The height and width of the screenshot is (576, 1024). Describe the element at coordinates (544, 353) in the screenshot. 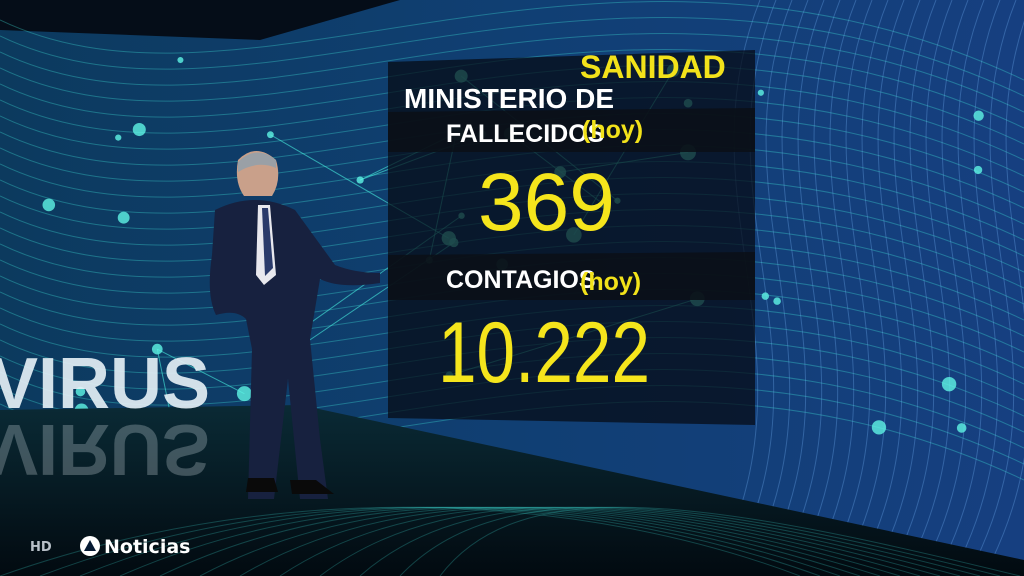

I see `stat-value: 10.222` at that location.